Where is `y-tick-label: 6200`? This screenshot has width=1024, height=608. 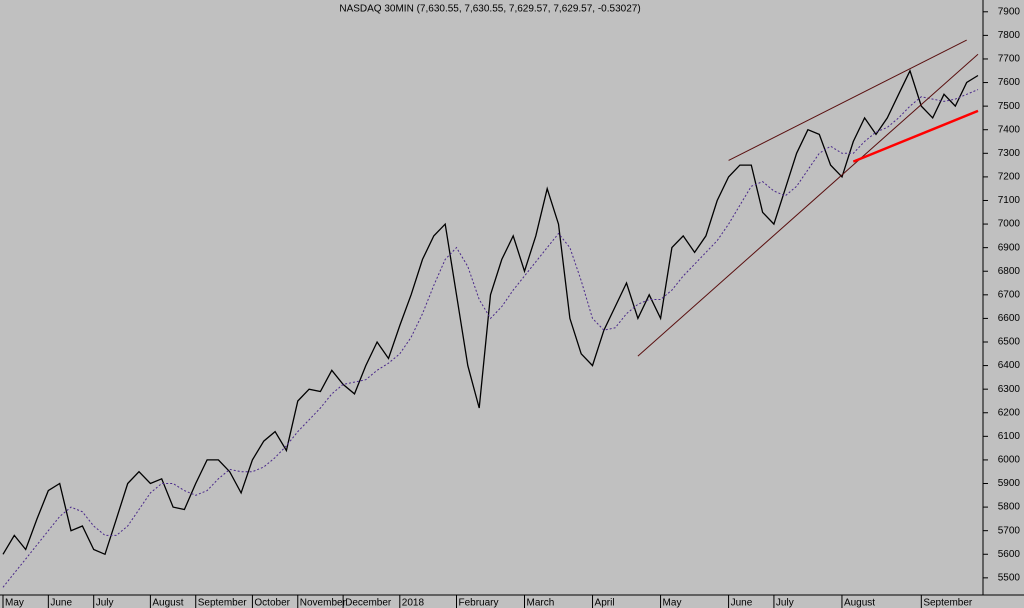
y-tick-label: 6200 is located at coordinates (1009, 412).